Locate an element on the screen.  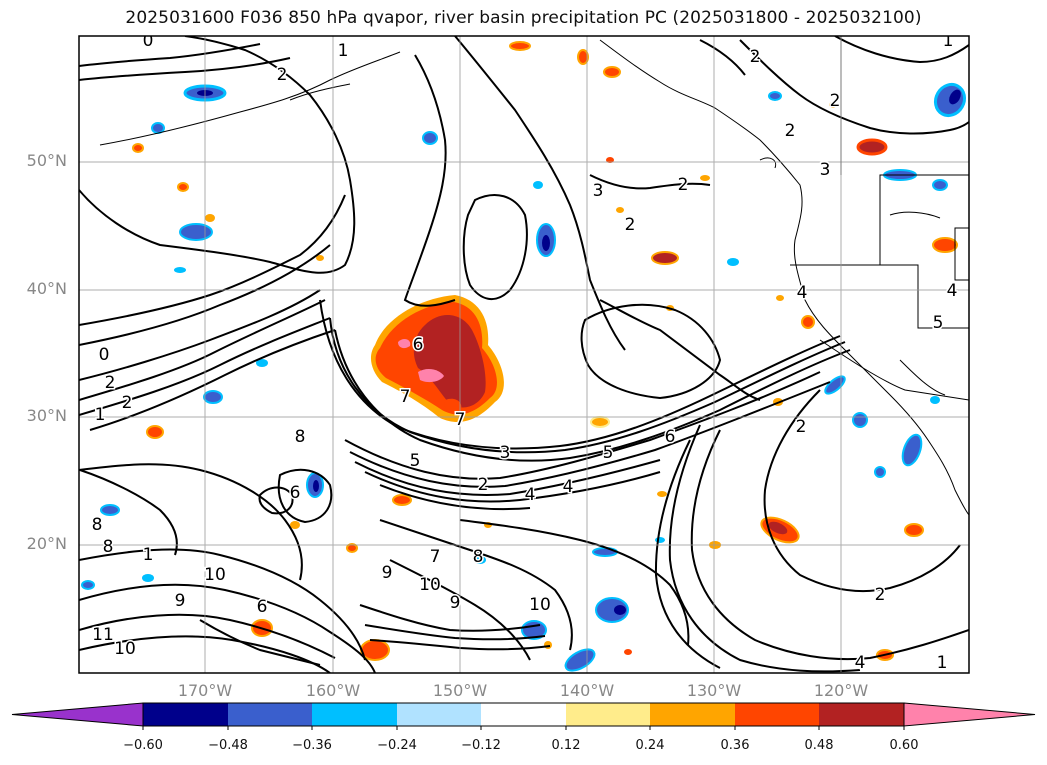
lon-label-120w: 120°W is located at coordinates (841, 690).